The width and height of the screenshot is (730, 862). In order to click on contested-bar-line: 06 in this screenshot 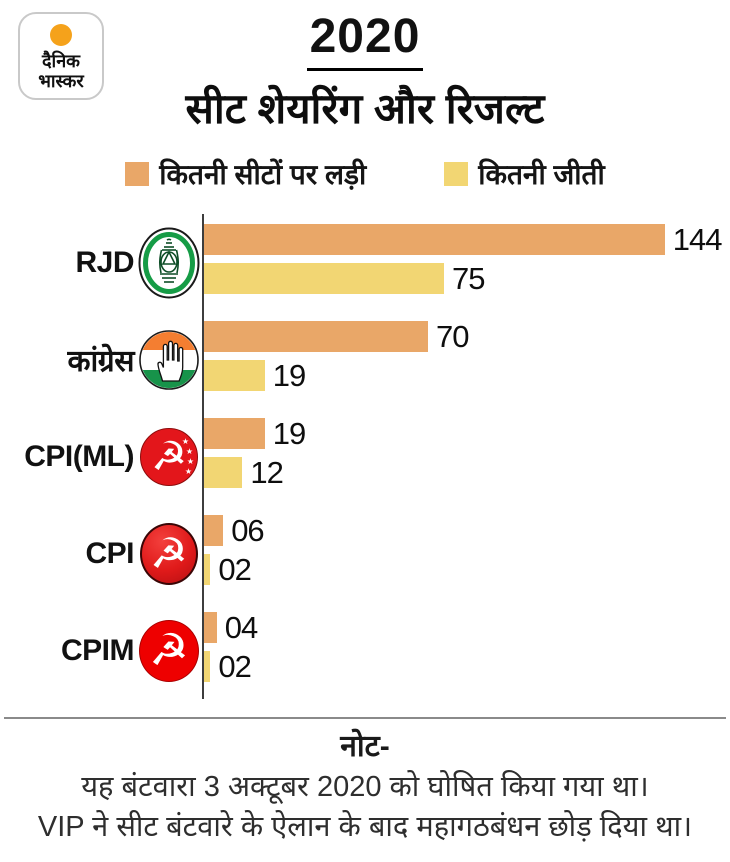, I will do `click(467, 530)`.